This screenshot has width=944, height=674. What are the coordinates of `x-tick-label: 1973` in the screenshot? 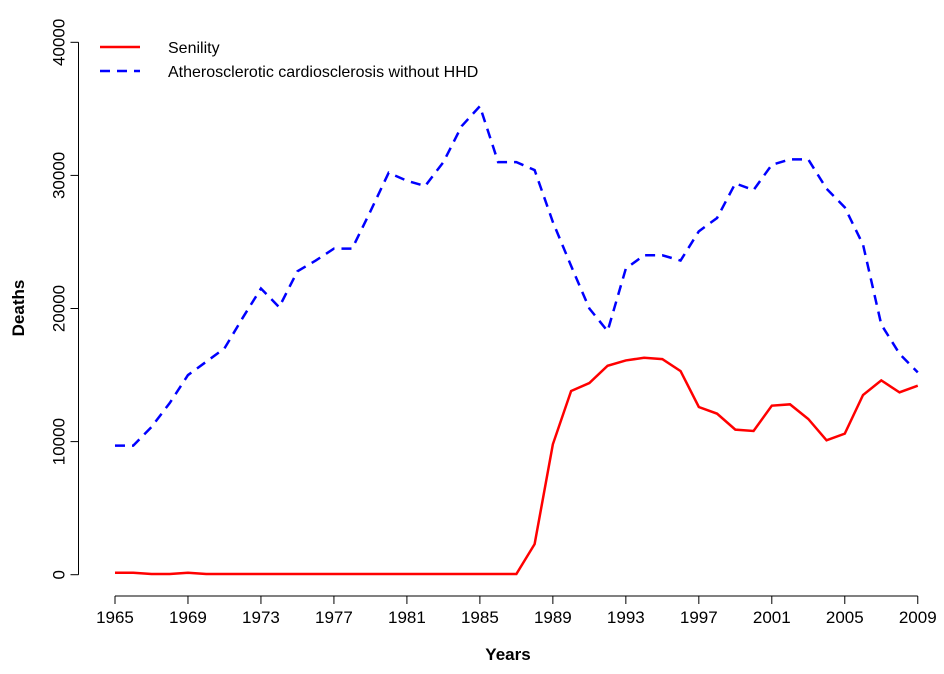 It's located at (261, 617).